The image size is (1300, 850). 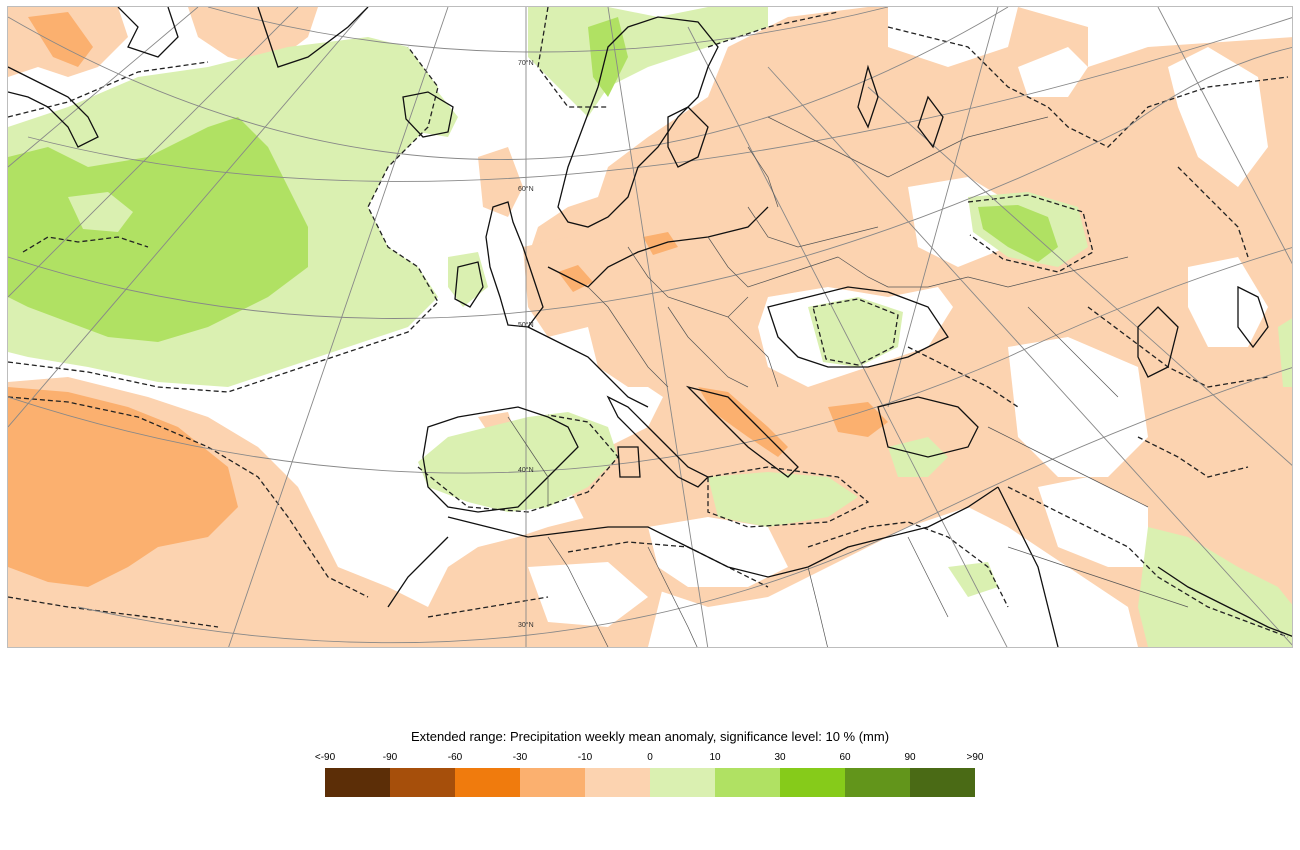 What do you see at coordinates (526, 625) in the screenshot?
I see `lat-label-30: 30°N` at bounding box center [526, 625].